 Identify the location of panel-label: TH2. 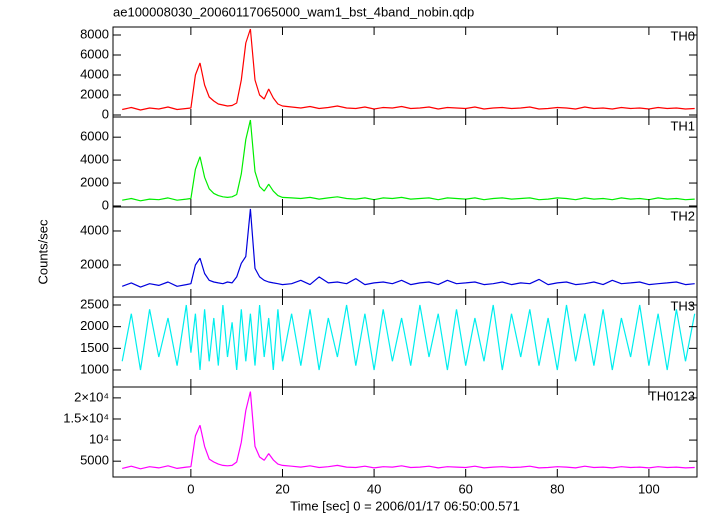
(682, 215).